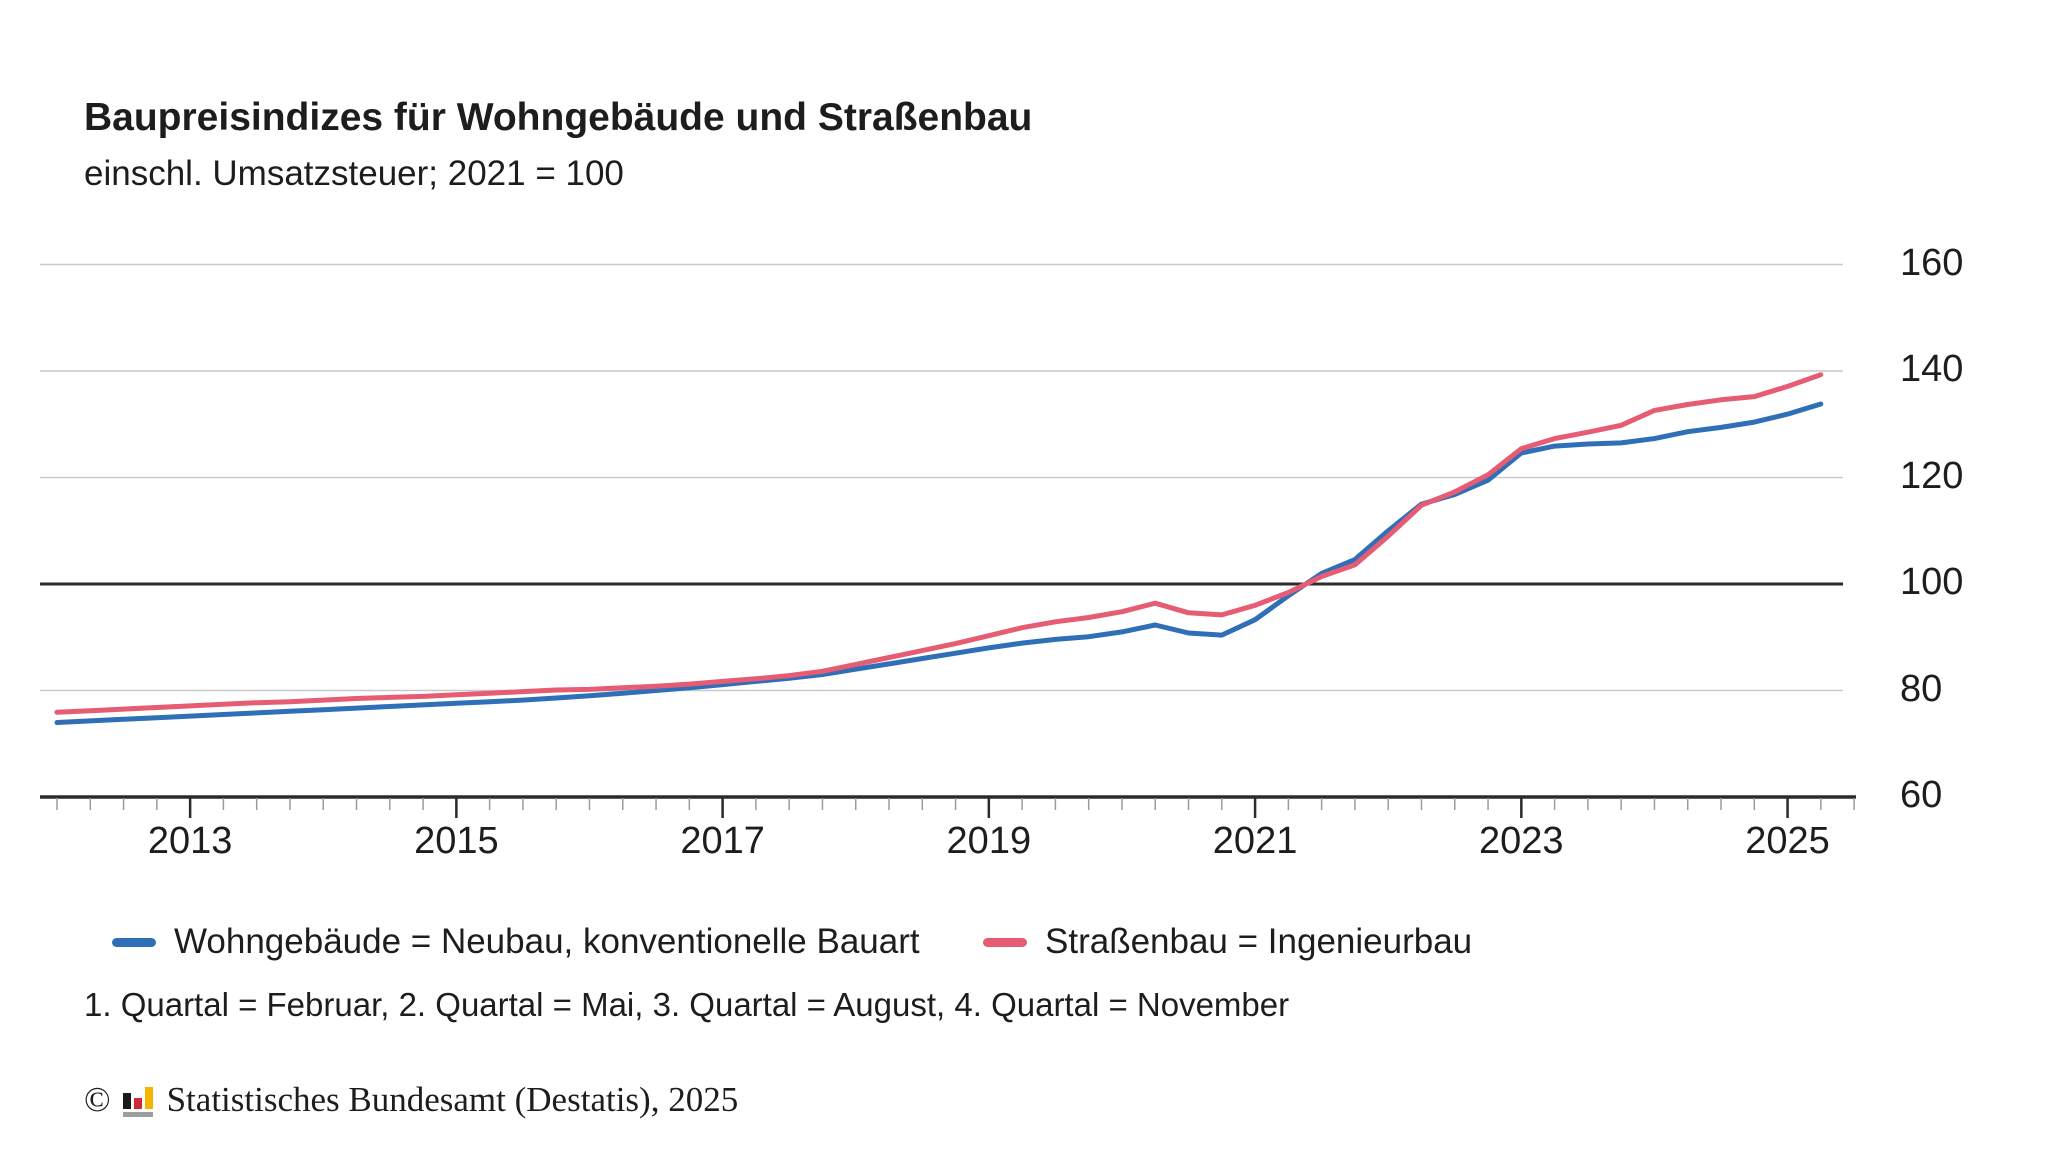 The width and height of the screenshot is (2048, 1152). What do you see at coordinates (1921, 688) in the screenshot?
I see `y-axis-label-80: 80` at bounding box center [1921, 688].